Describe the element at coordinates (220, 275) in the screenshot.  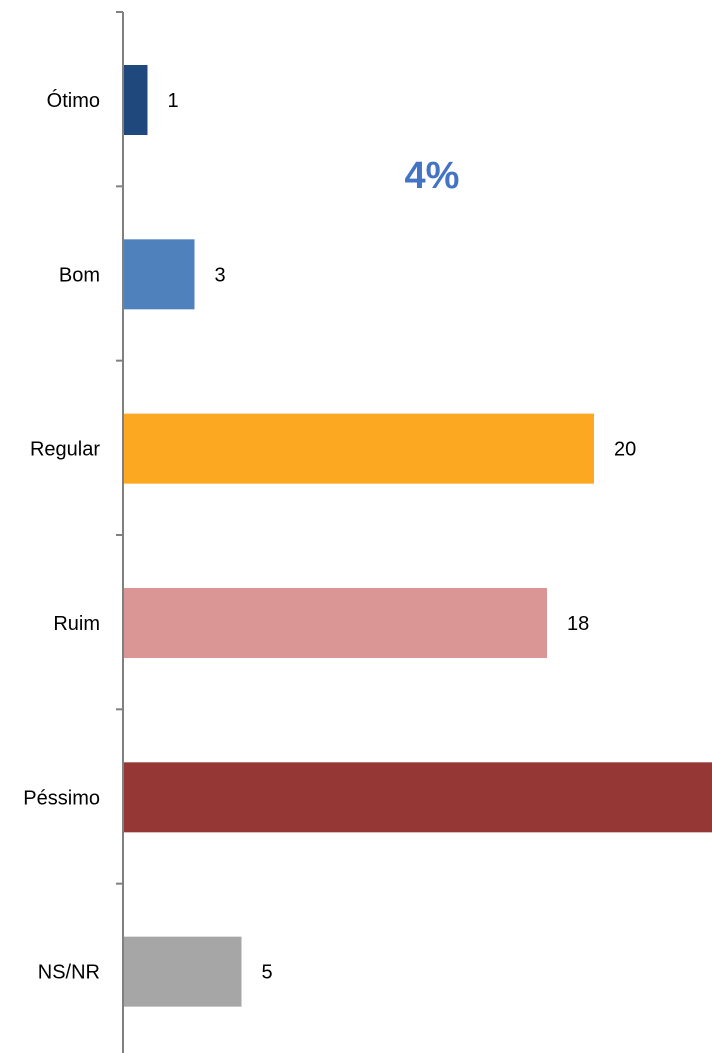
I see `data-label: 3` at that location.